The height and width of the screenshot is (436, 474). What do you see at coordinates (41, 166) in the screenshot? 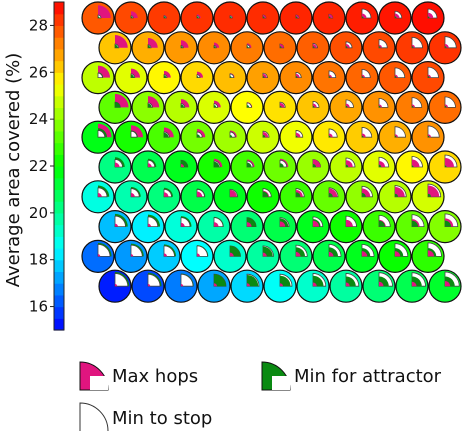
I see `colorbar-ticks: 16 18 20 22 24 26 28` at bounding box center [41, 166].